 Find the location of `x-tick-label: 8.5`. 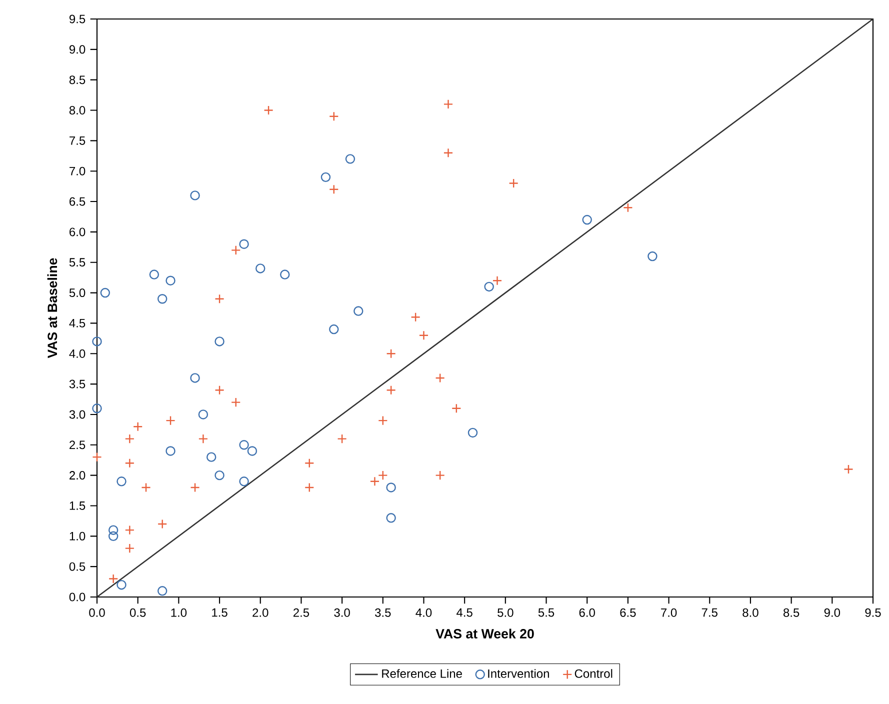

x-tick-label: 8.5 is located at coordinates (791, 612).